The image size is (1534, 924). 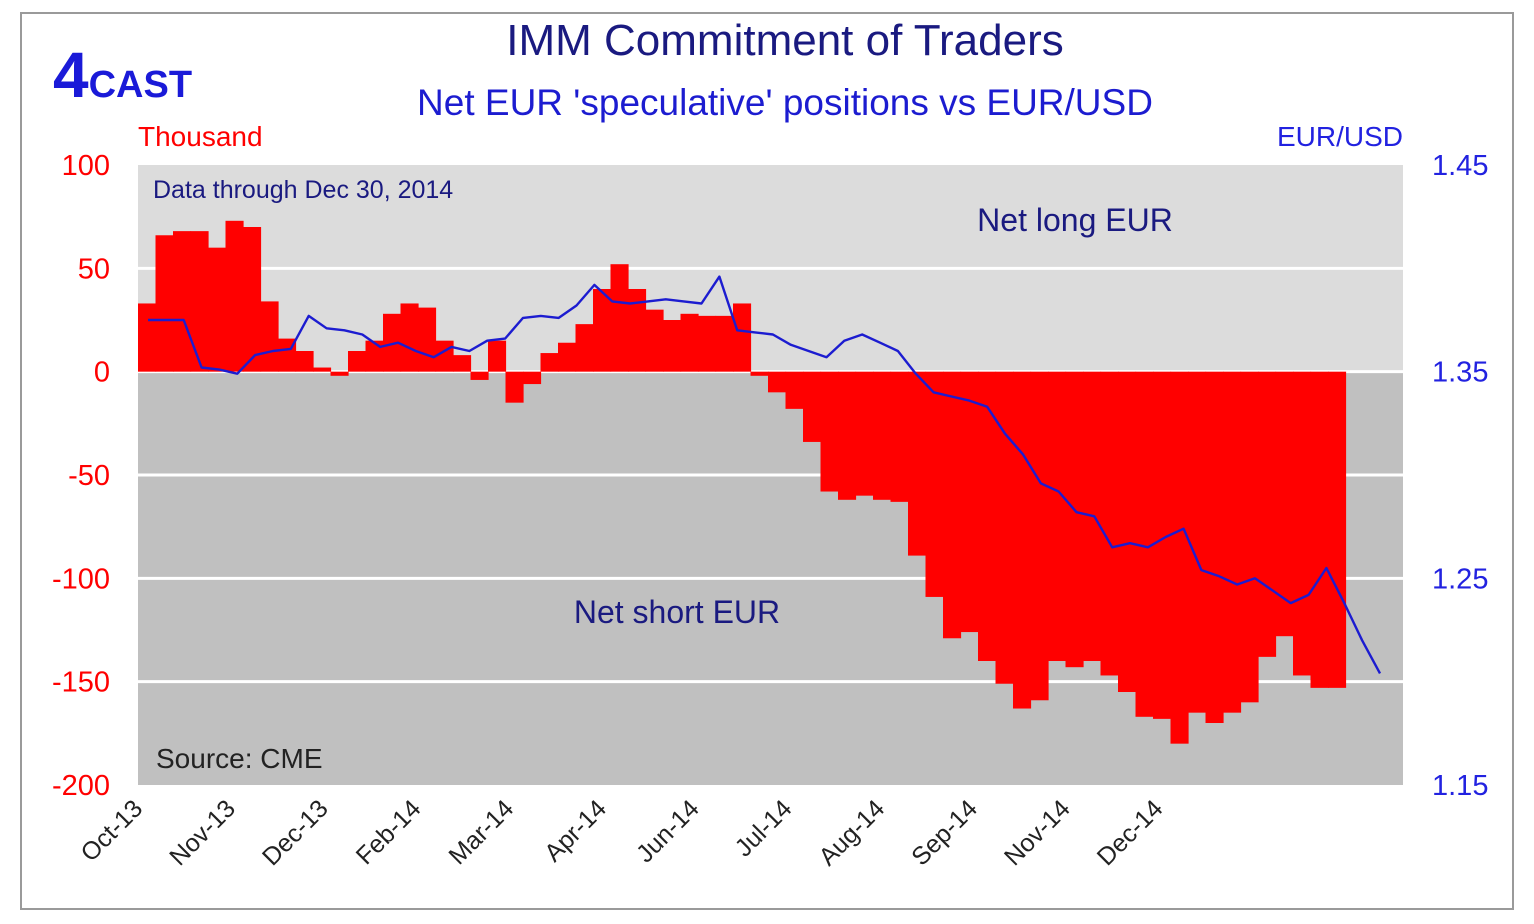 I want to click on left-tick-label: 0, so click(x=102, y=373).